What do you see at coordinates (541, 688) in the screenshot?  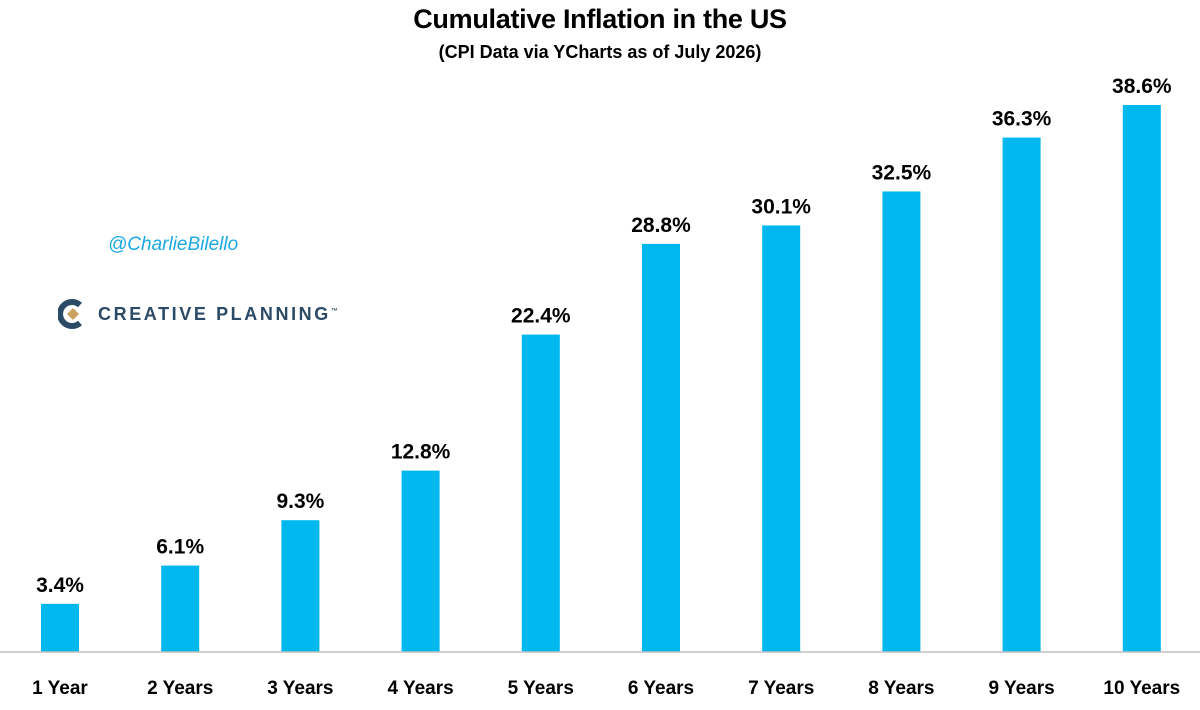 I see `x-tick-label-5: 5 Years` at bounding box center [541, 688].